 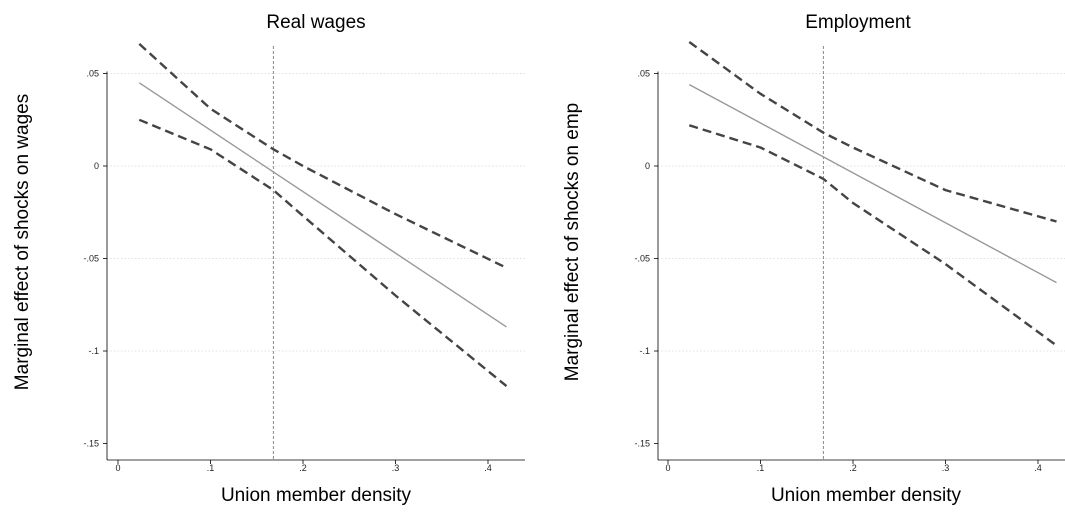 I want to click on series-line-estimate, so click(x=872, y=183).